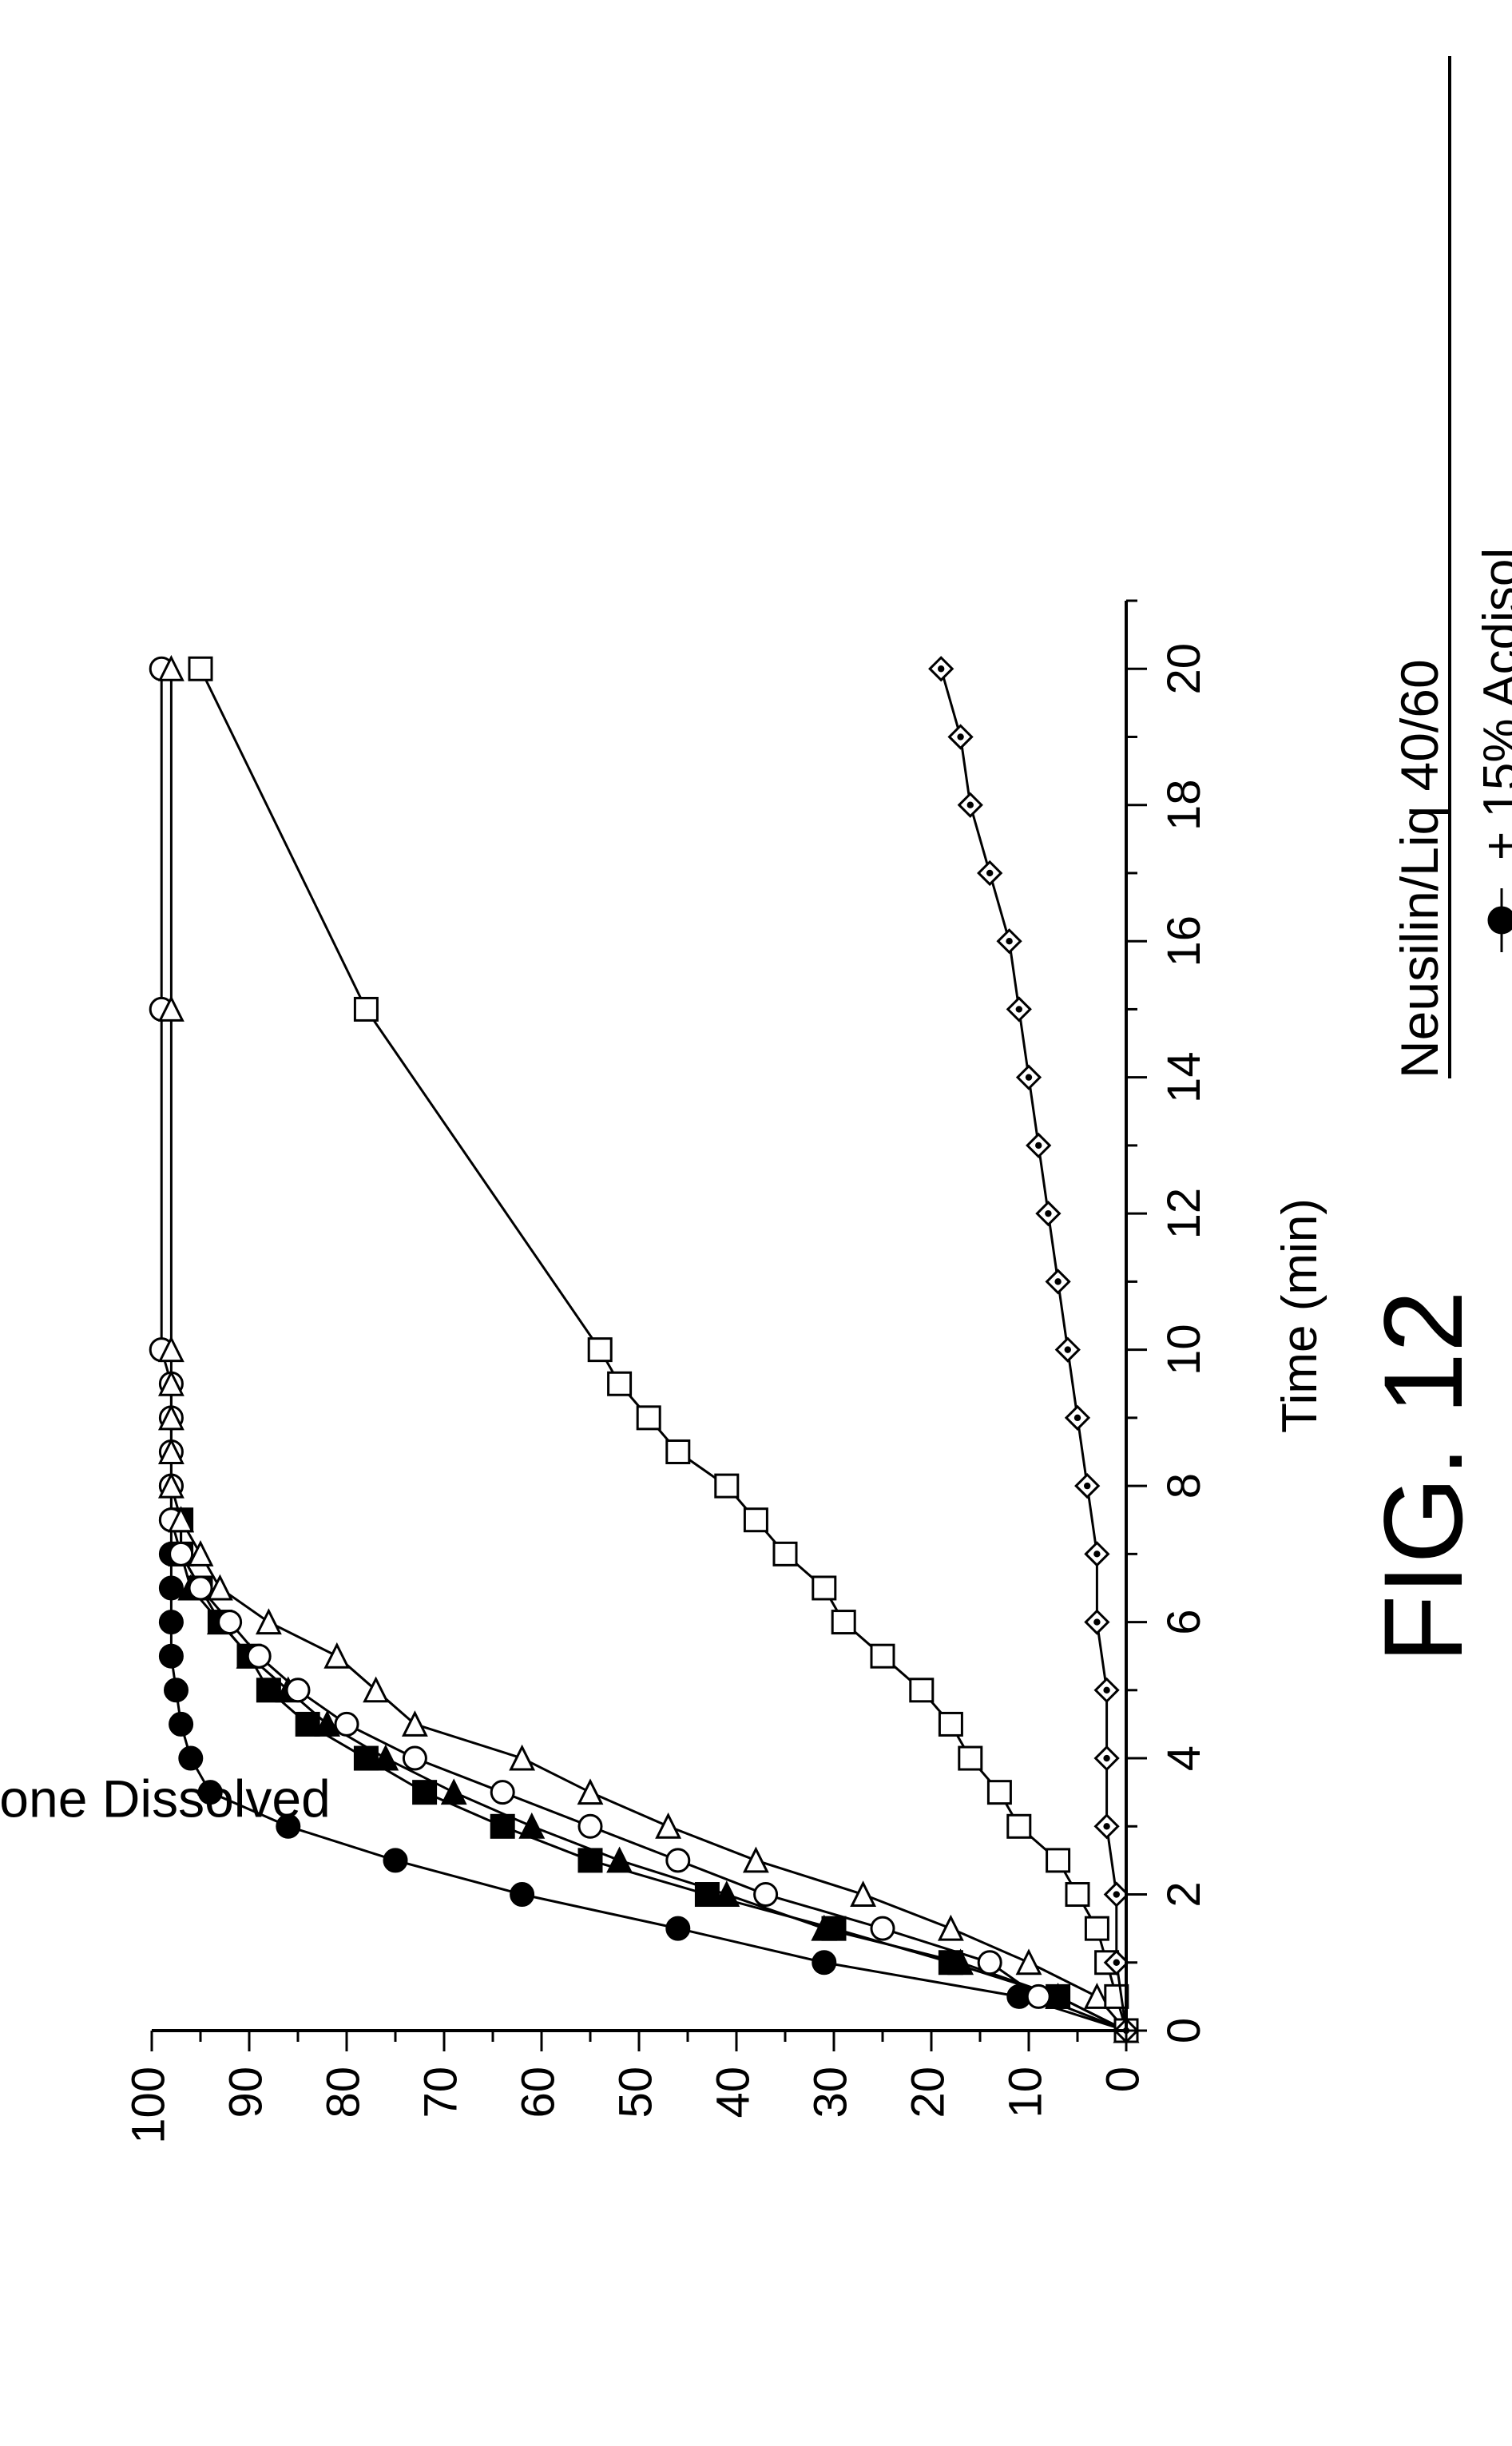 Image resolution: width=1512 pixels, height=2446 pixels. What do you see at coordinates (165, 1798) in the screenshot?
I see `y-axis-label: % Progesterone Dissolved` at bounding box center [165, 1798].